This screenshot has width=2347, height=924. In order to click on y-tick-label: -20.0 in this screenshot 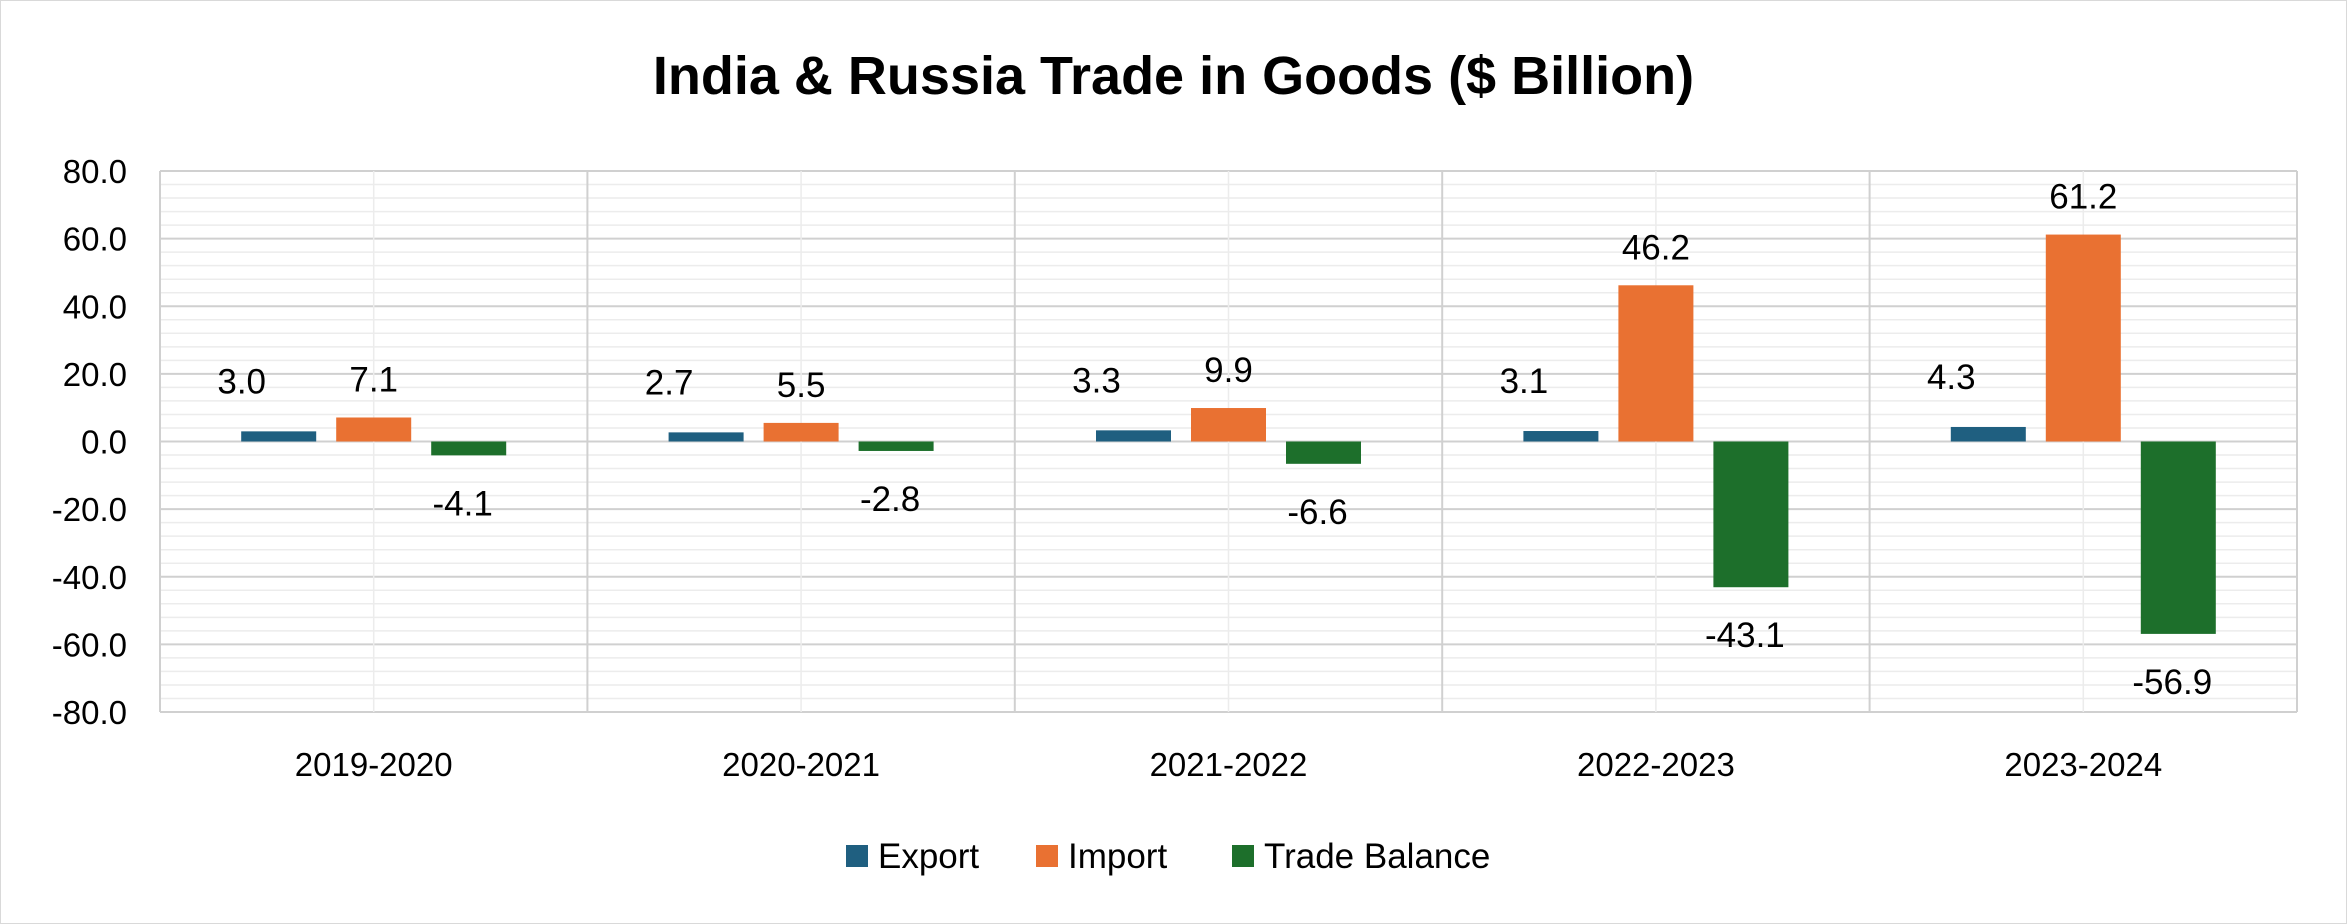, I will do `click(89, 509)`.